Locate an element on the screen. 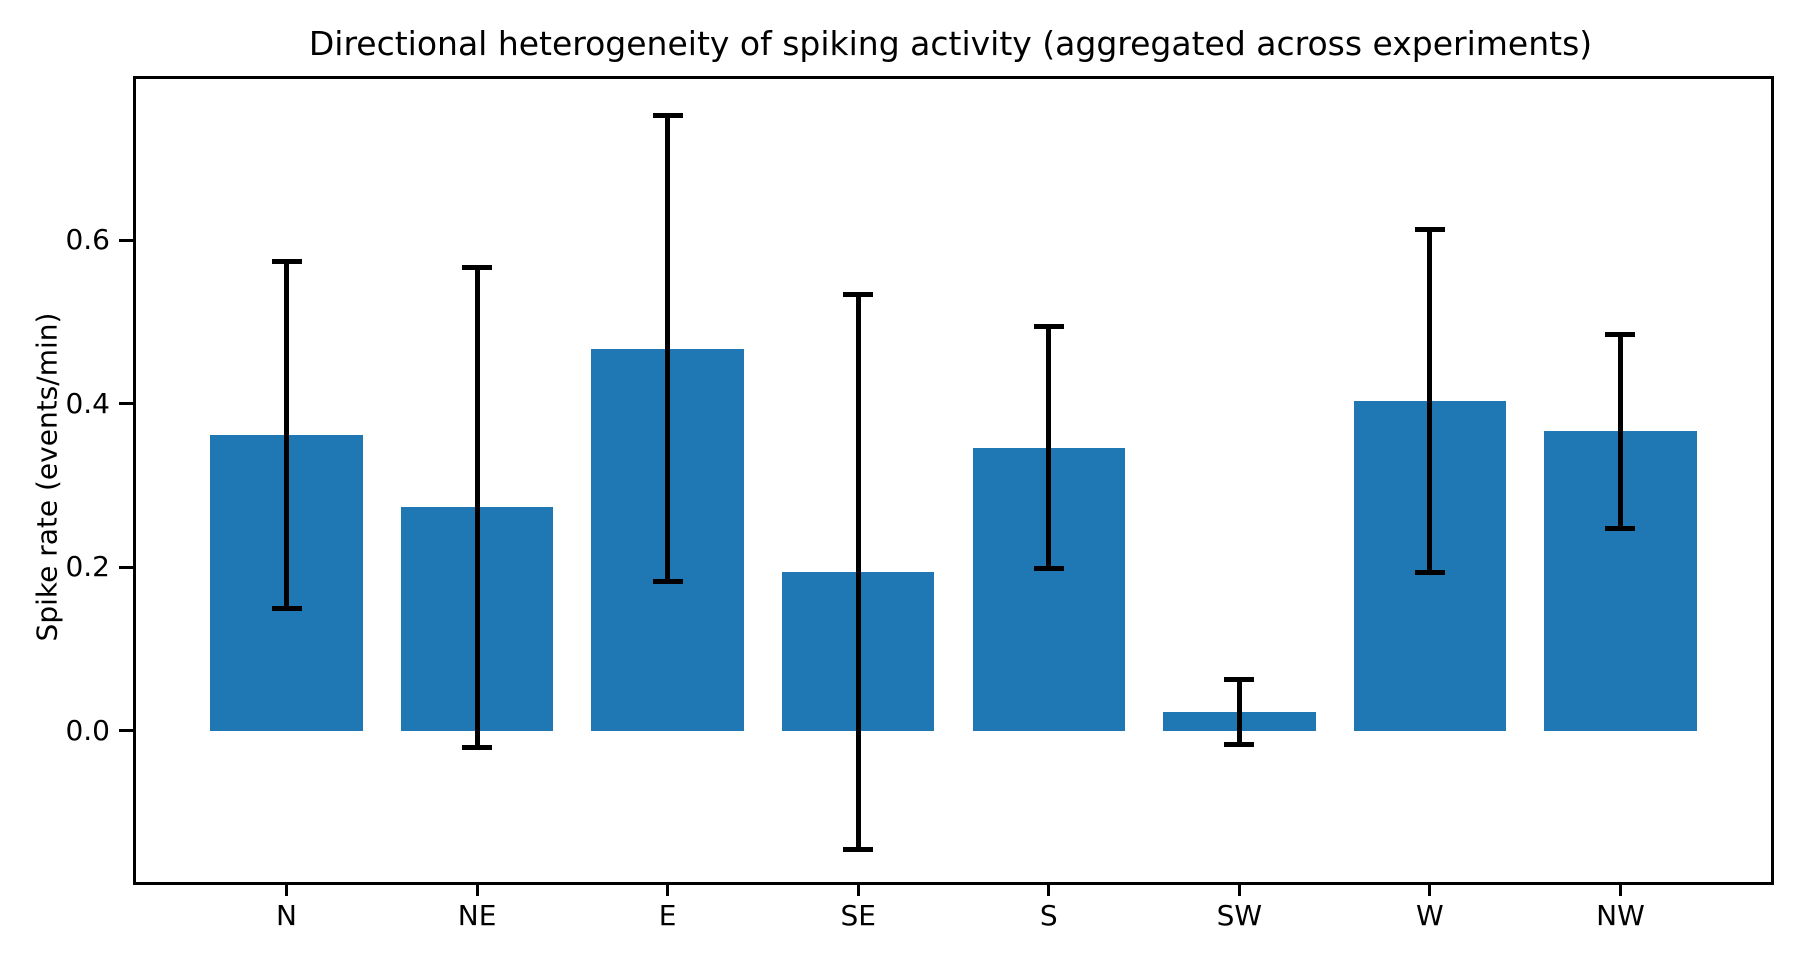 The width and height of the screenshot is (1800, 960). y-tick-label: 0.6 is located at coordinates (87, 240).